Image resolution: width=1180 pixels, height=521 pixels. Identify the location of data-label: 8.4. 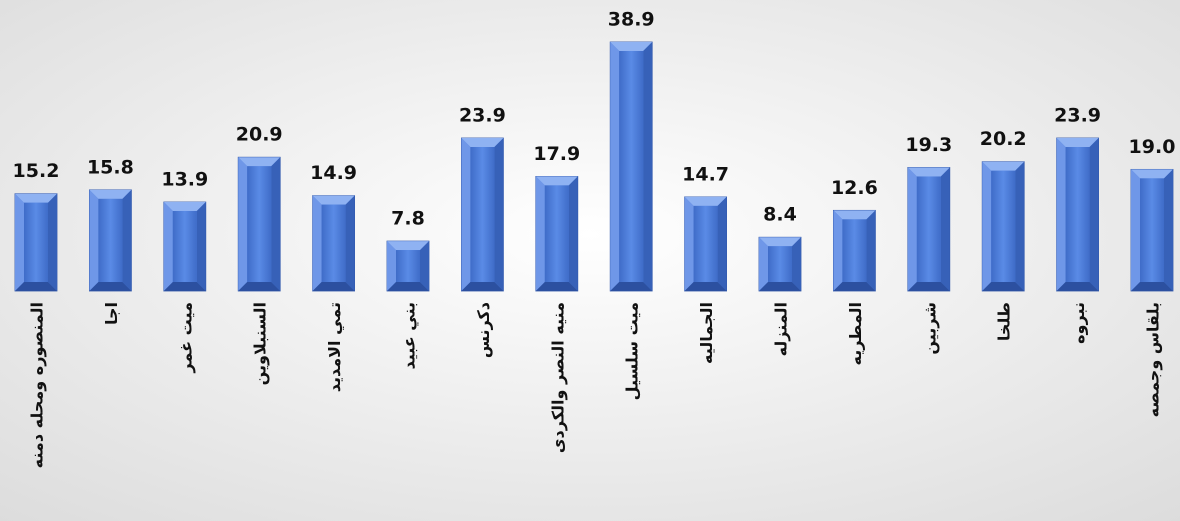
(780, 215).